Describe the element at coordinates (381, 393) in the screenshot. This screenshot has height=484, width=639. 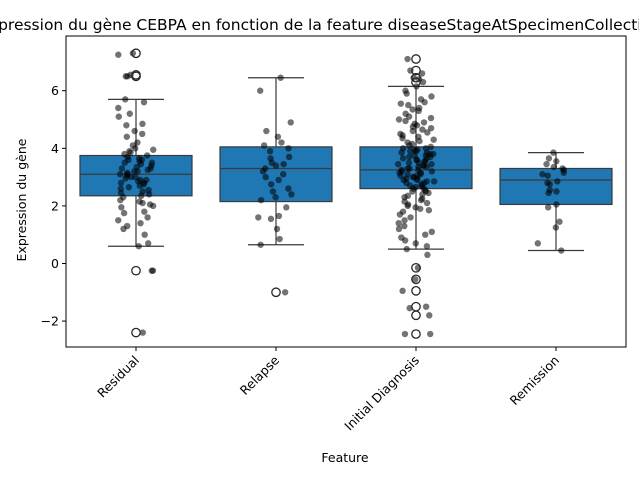
I see `x-tick-label: Initial Diagnosis` at that location.